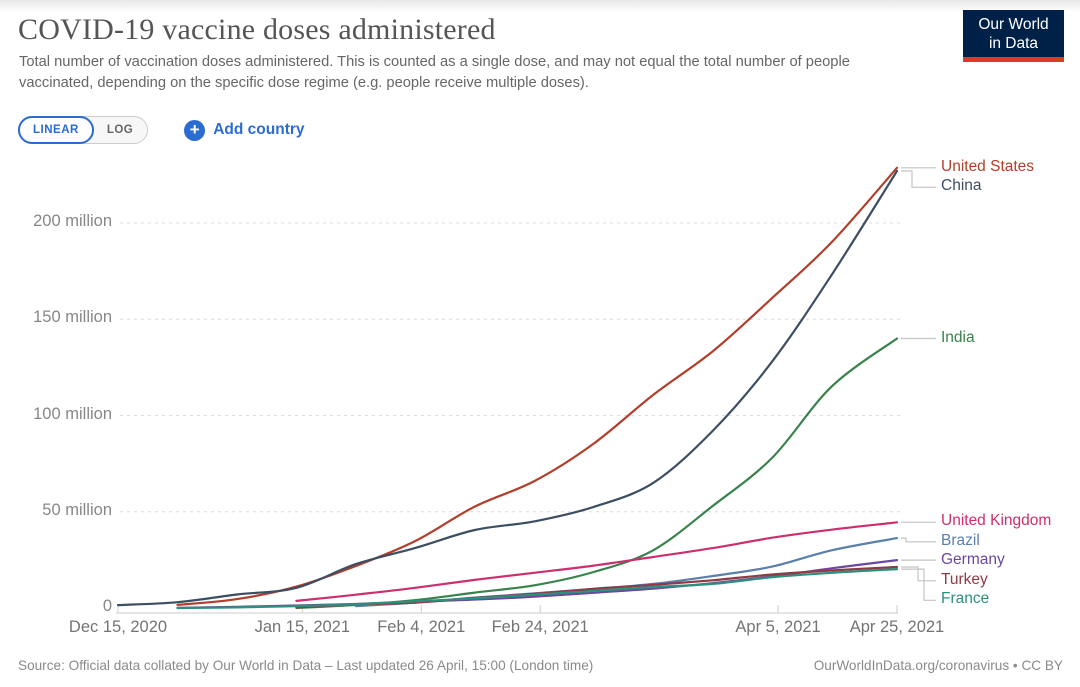  What do you see at coordinates (421, 627) in the screenshot?
I see `x-axis-tick-label: Feb 4, 2021` at bounding box center [421, 627].